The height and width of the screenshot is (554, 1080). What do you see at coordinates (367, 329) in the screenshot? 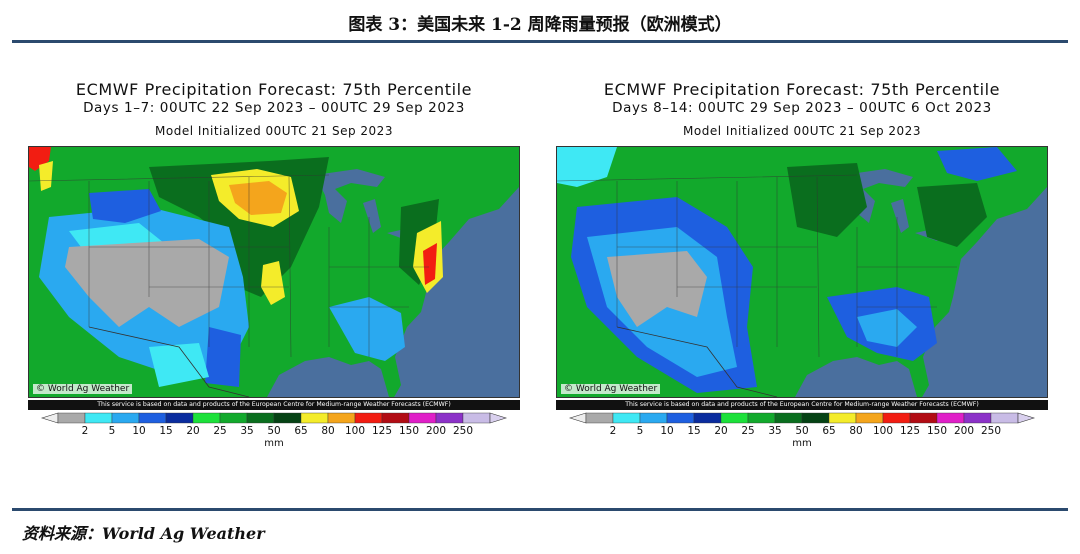
I see `light-rain-southeast` at bounding box center [367, 329].